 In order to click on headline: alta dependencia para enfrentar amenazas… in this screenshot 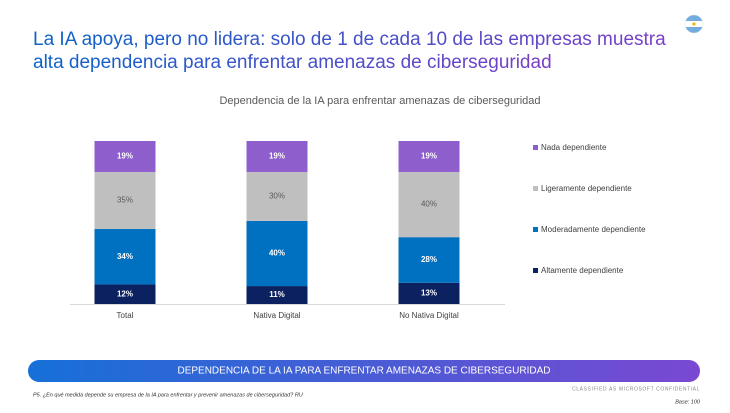, I will do `click(292, 62)`.